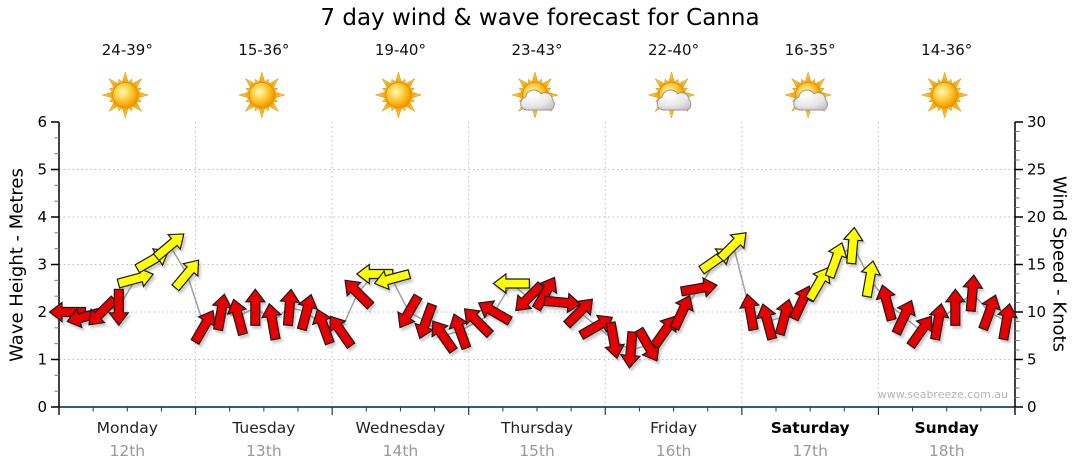 The image size is (1080, 475). What do you see at coordinates (42, 265) in the screenshot?
I see `left-tick-label: 3` at bounding box center [42, 265].